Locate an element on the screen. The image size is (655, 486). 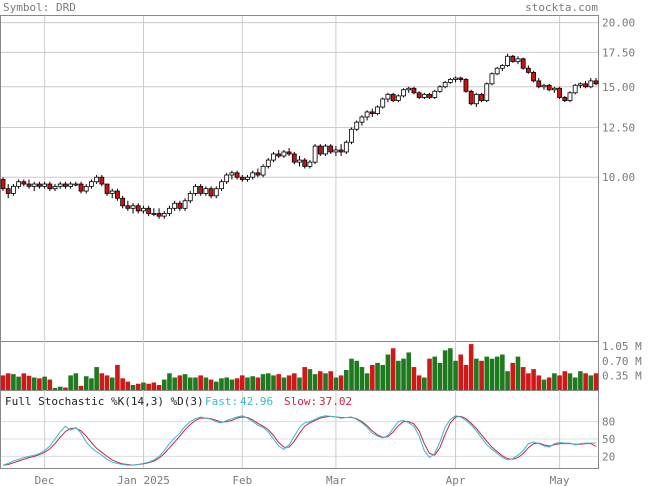
symbol-label: Symbol: DRD is located at coordinates (39, 7).